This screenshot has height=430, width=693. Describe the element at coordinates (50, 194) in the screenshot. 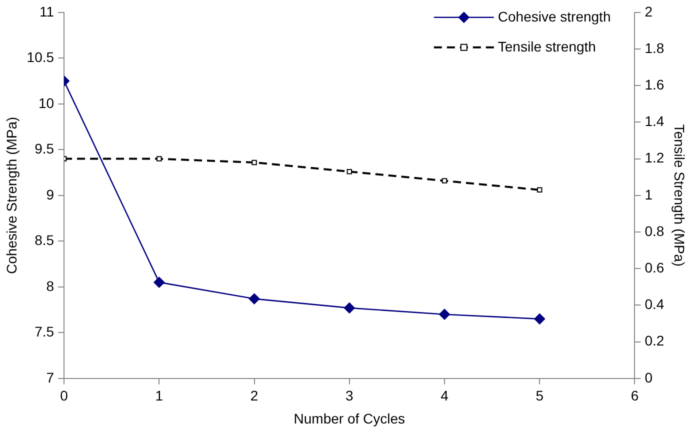

I see `y-tick-label: 9` at that location.